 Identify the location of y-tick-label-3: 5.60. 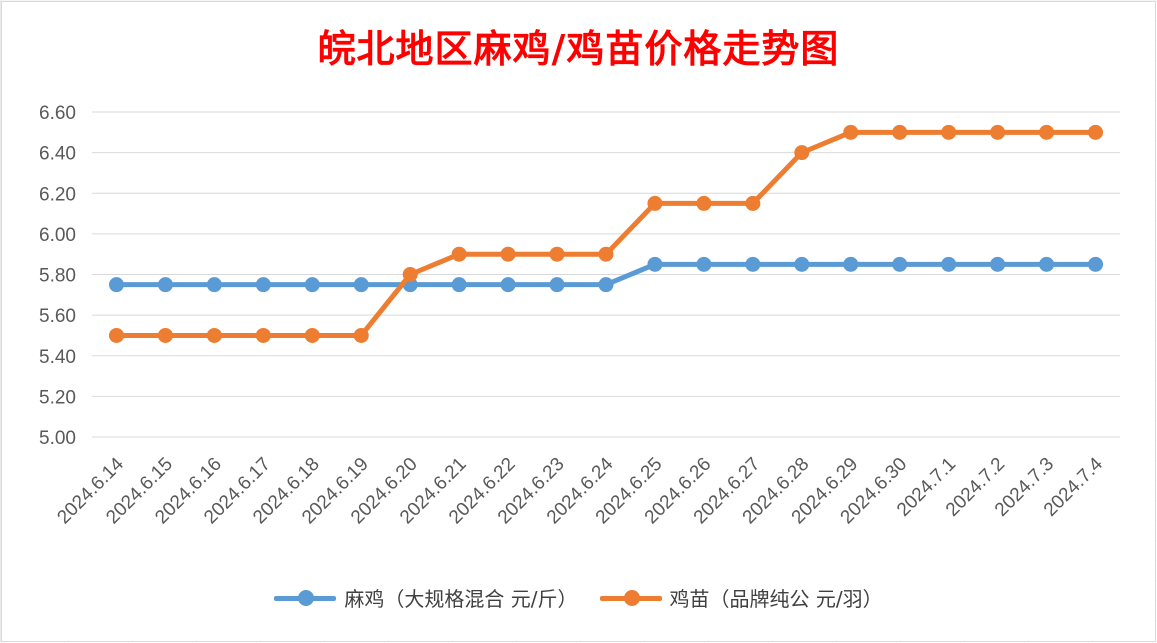
(57, 316).